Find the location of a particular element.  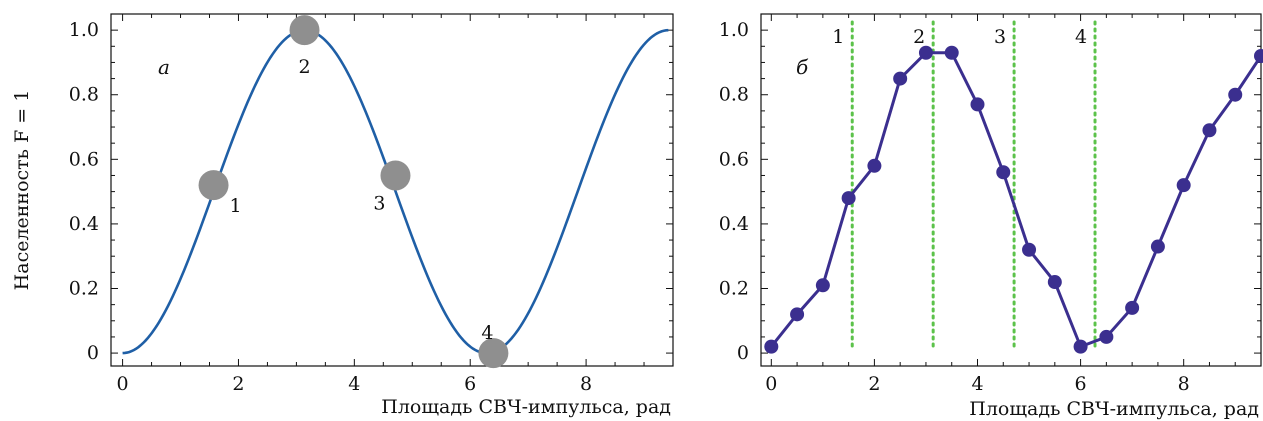

marker-label-1: 1 is located at coordinates (236, 206).